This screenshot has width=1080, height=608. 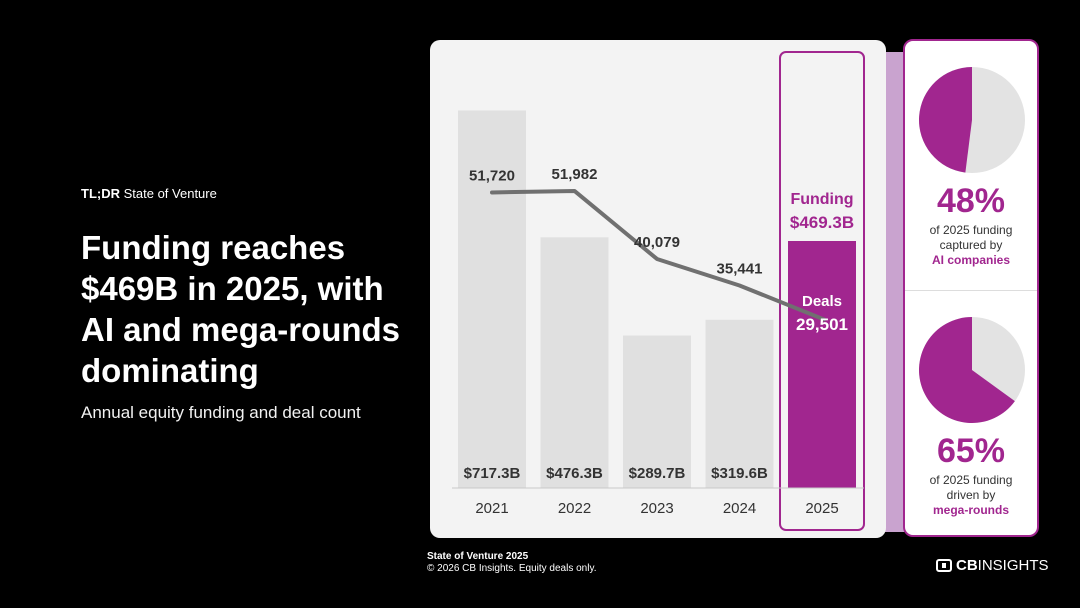 What do you see at coordinates (967, 565) in the screenshot?
I see `logo-bold: CB` at bounding box center [967, 565].